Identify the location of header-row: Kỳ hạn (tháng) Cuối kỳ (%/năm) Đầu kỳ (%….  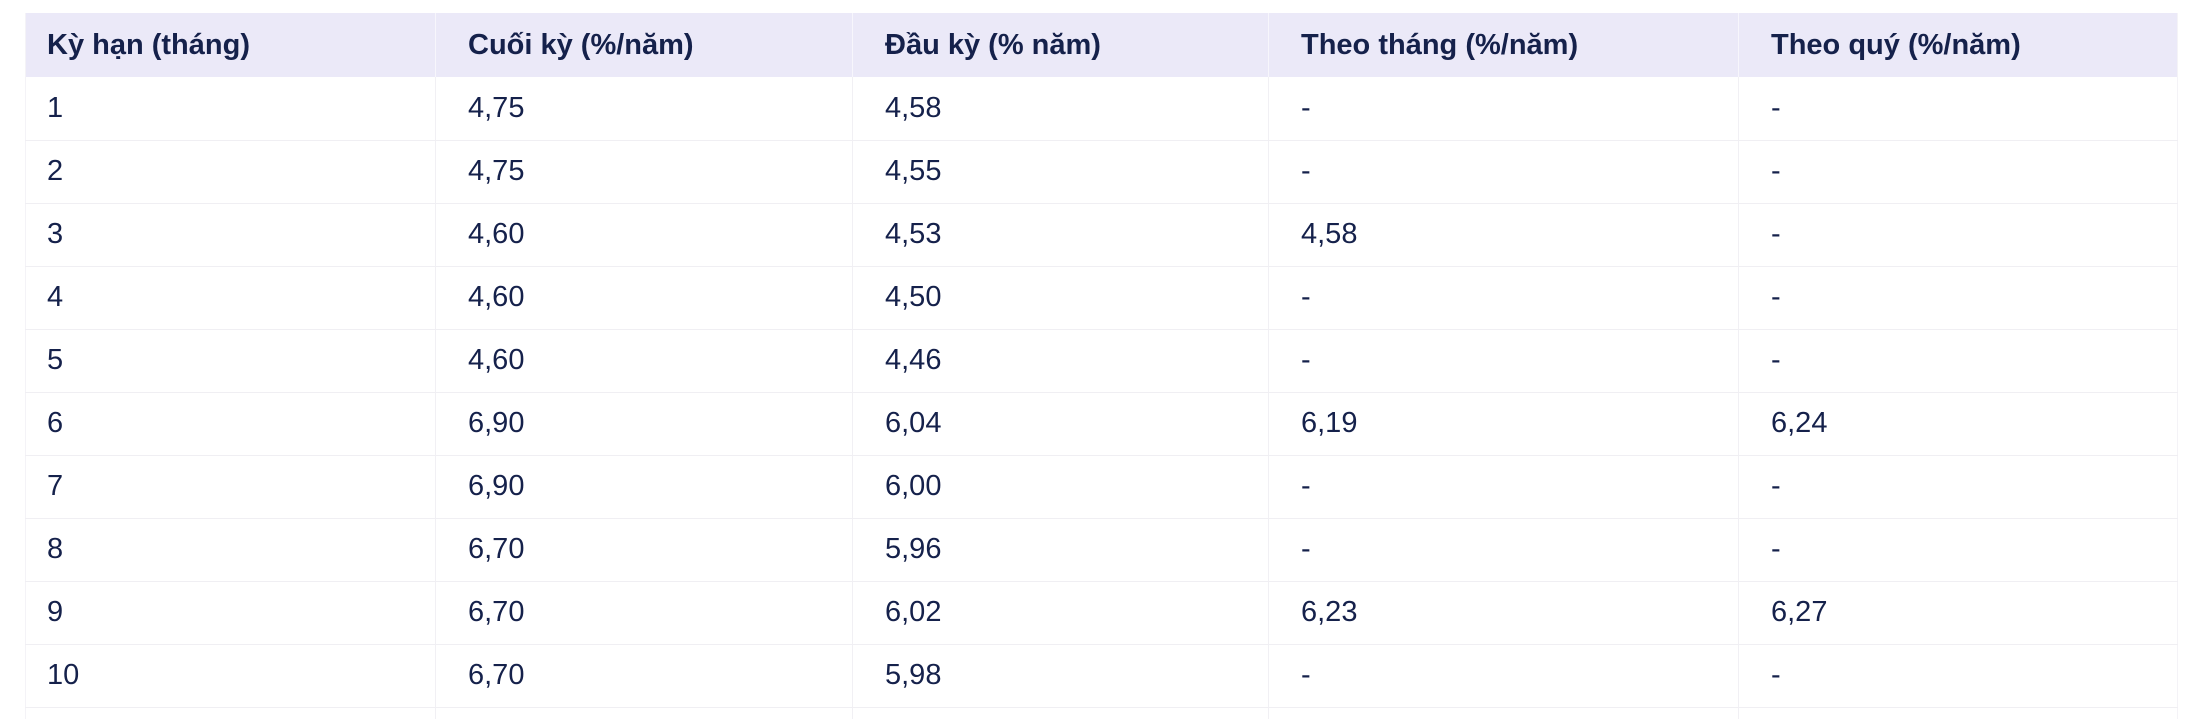
(1101, 45).